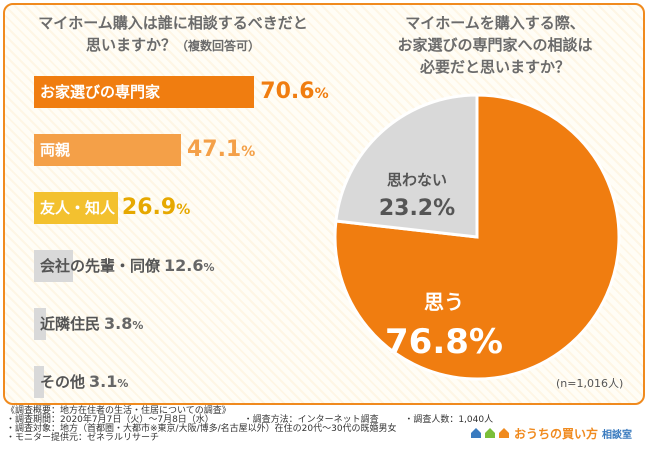 The image size is (650, 450). I want to click on footer-period: ・調査期間：2020年7月7日（火）〜7月8日（水）, so click(110, 420).